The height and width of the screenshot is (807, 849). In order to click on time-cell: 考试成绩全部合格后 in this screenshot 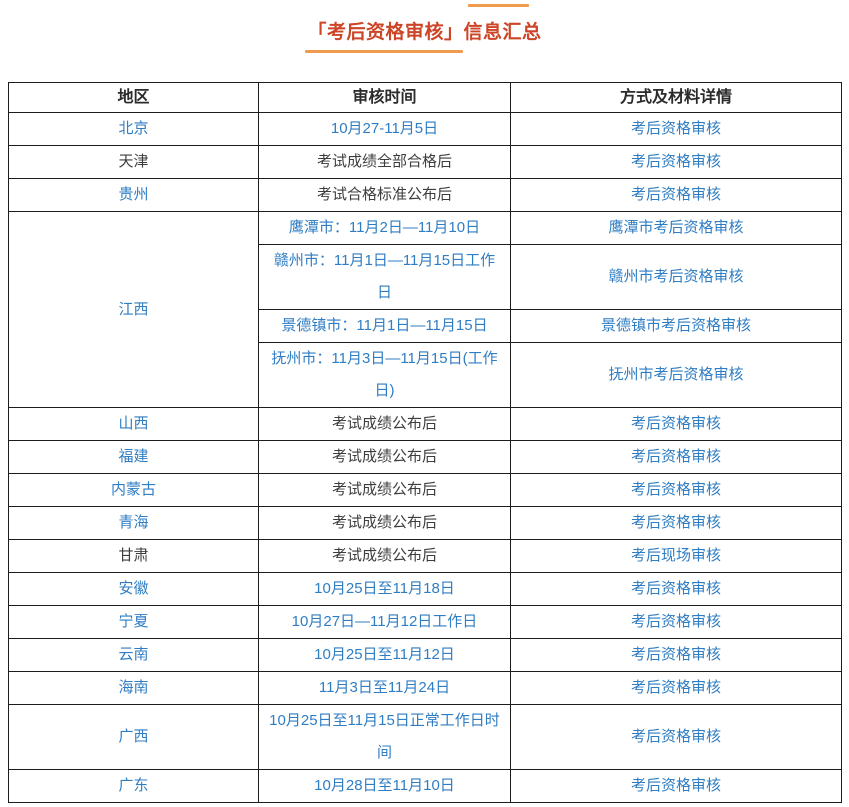, I will do `click(384, 162)`.